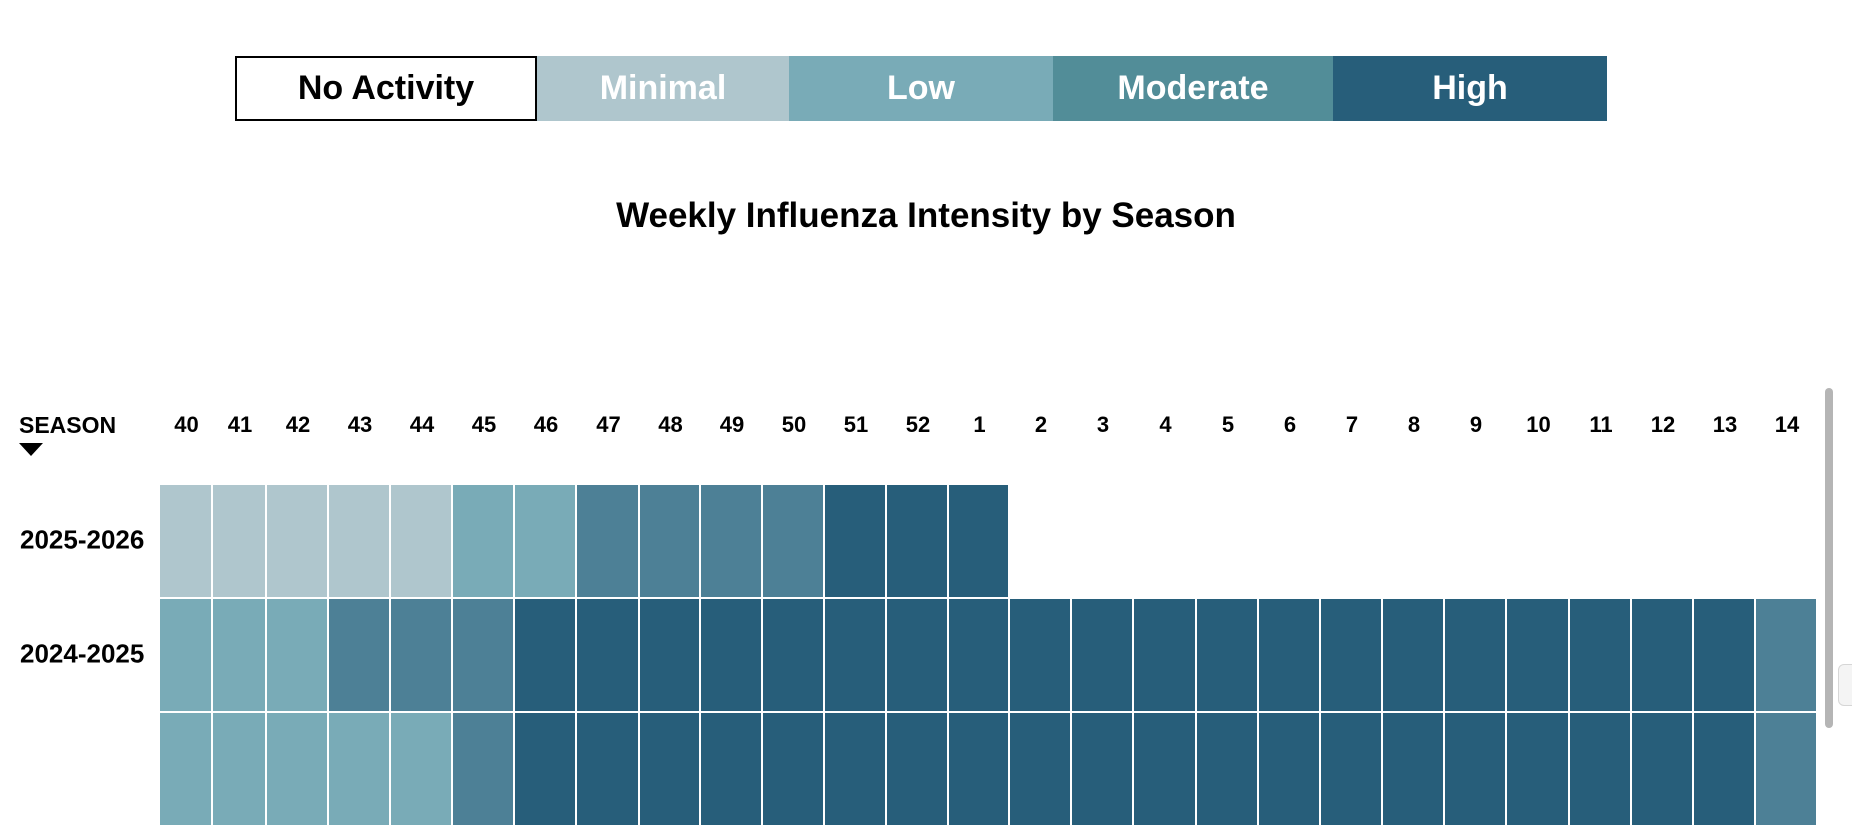 The width and height of the screenshot is (1852, 827). I want to click on chart-title: Weekly Influenza Intensity by Season, so click(926, 215).